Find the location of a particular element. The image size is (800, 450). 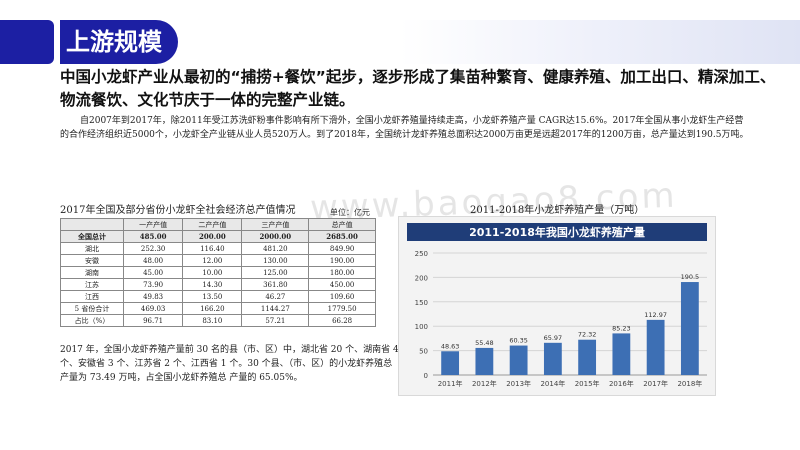

table-row: 5 省份合计 469.03 166.20 1144.27 1779.50 is located at coordinates (218, 308).